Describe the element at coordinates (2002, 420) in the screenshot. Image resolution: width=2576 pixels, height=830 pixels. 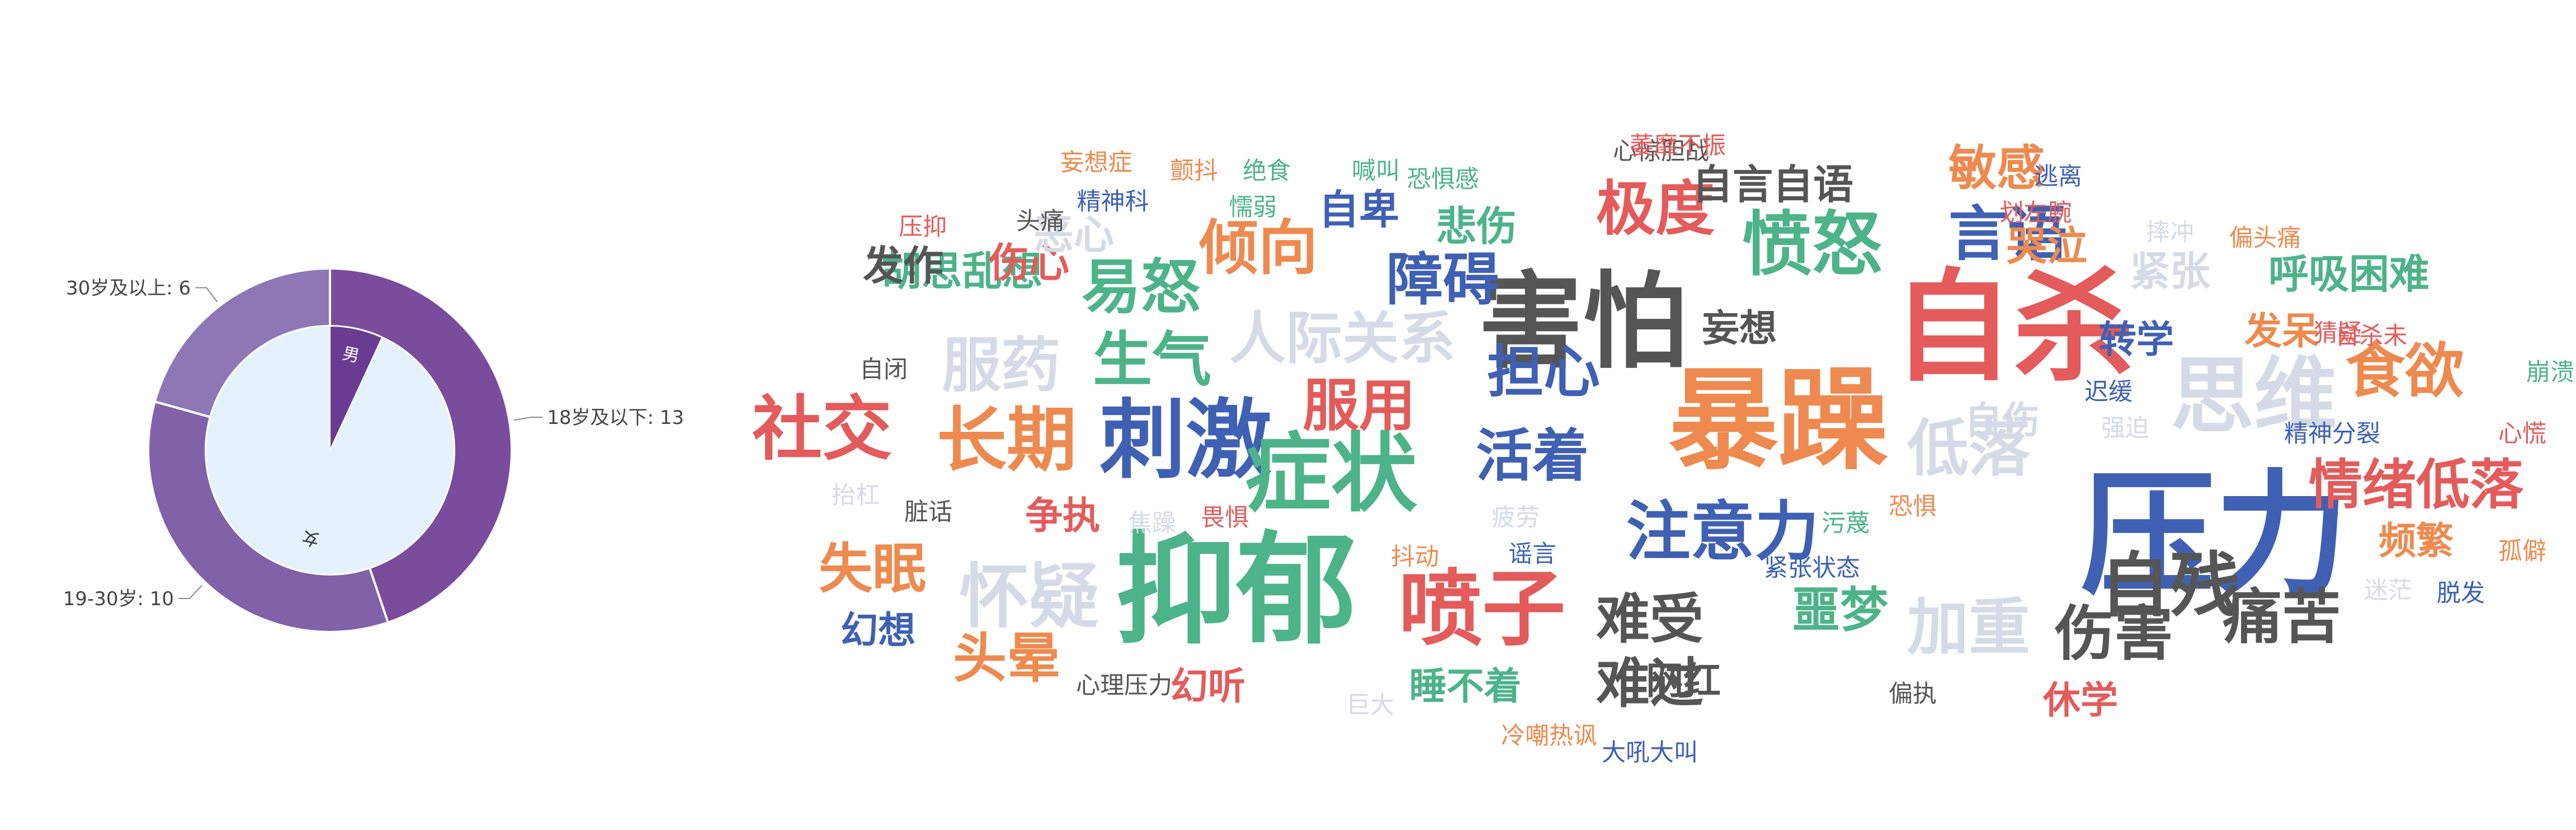
I see `word-自伤: 自伤` at that location.